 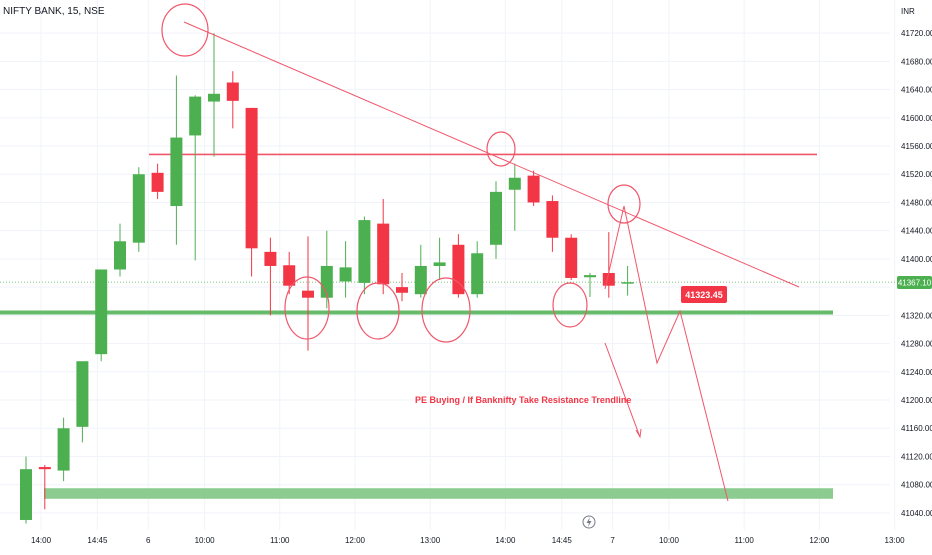 I want to click on y-tick-label: 41320.00, so click(x=916, y=315).